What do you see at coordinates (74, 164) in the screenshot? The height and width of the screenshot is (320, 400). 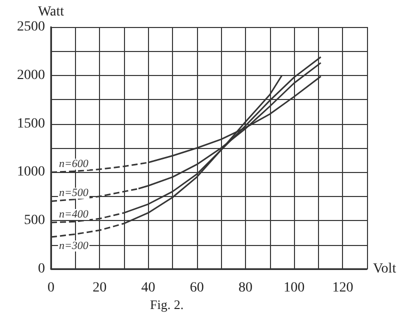 I see `series-label: n=600` at bounding box center [74, 164].